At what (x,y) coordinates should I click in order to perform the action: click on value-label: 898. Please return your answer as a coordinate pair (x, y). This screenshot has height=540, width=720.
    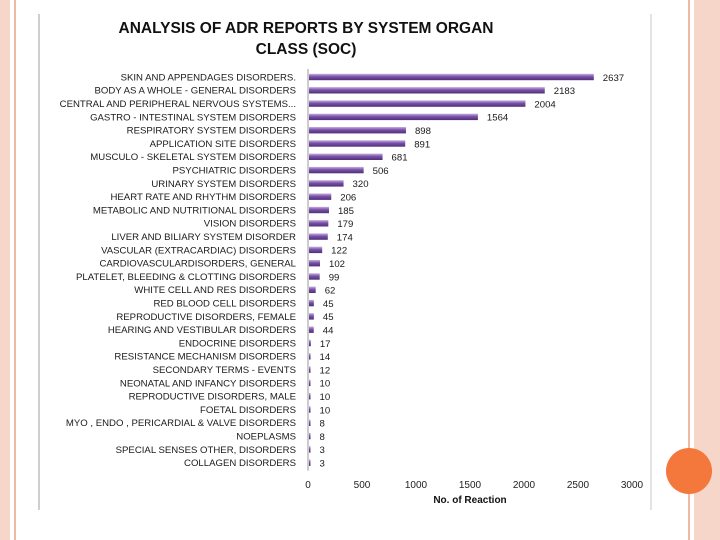
    Looking at the image, I should click on (423, 131).